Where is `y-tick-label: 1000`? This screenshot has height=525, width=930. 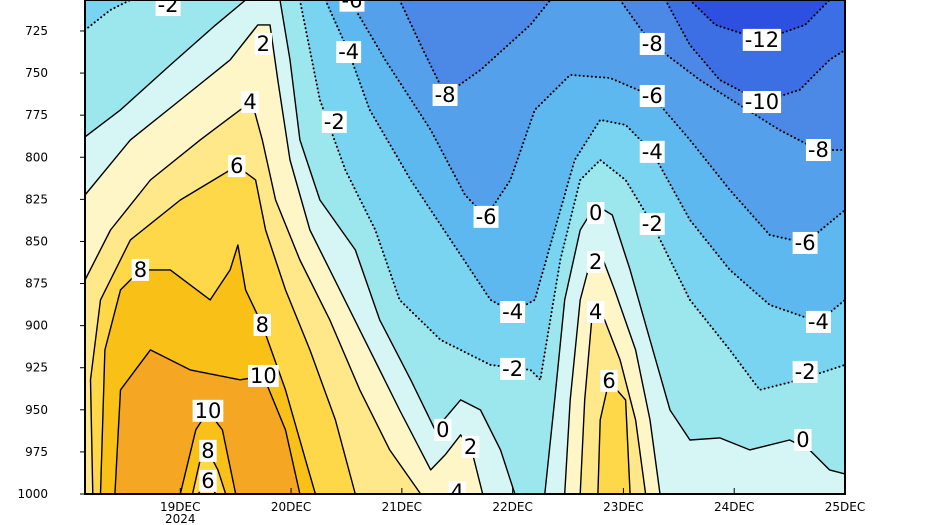 y-tick-label: 1000 is located at coordinates (32, 494).